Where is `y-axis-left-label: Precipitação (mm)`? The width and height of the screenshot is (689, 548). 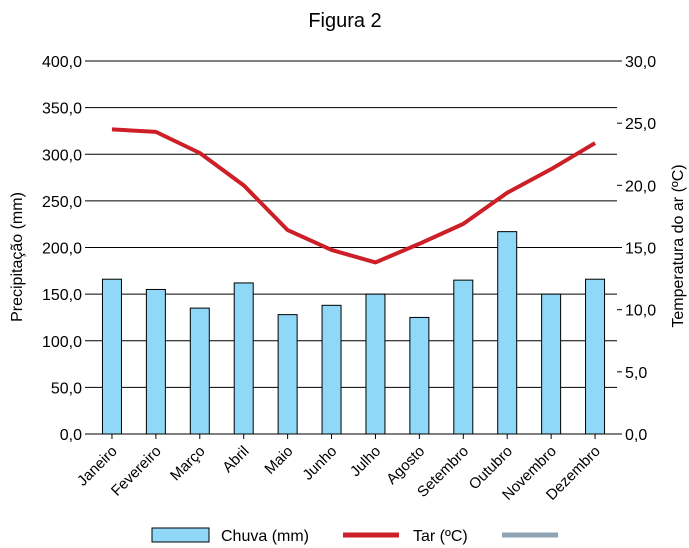 y-axis-left-label: Precipitação (mm) is located at coordinates (17, 257).